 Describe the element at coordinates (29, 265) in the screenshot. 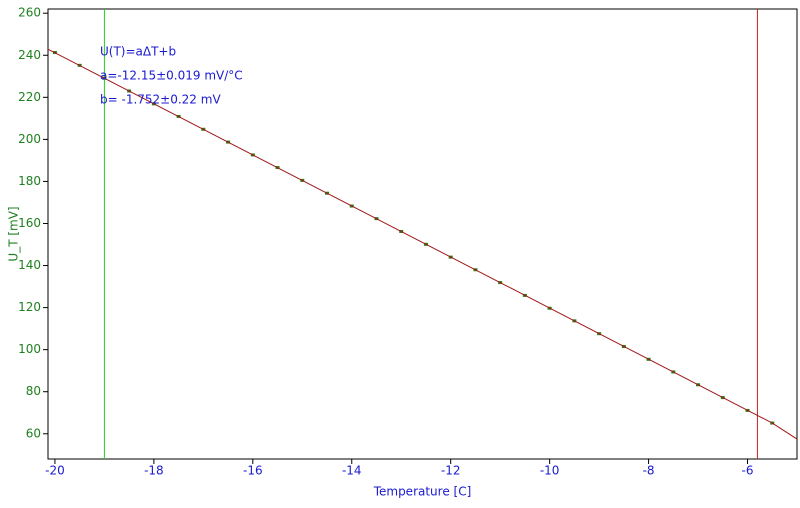

I see `y-tick-label: 140` at that location.